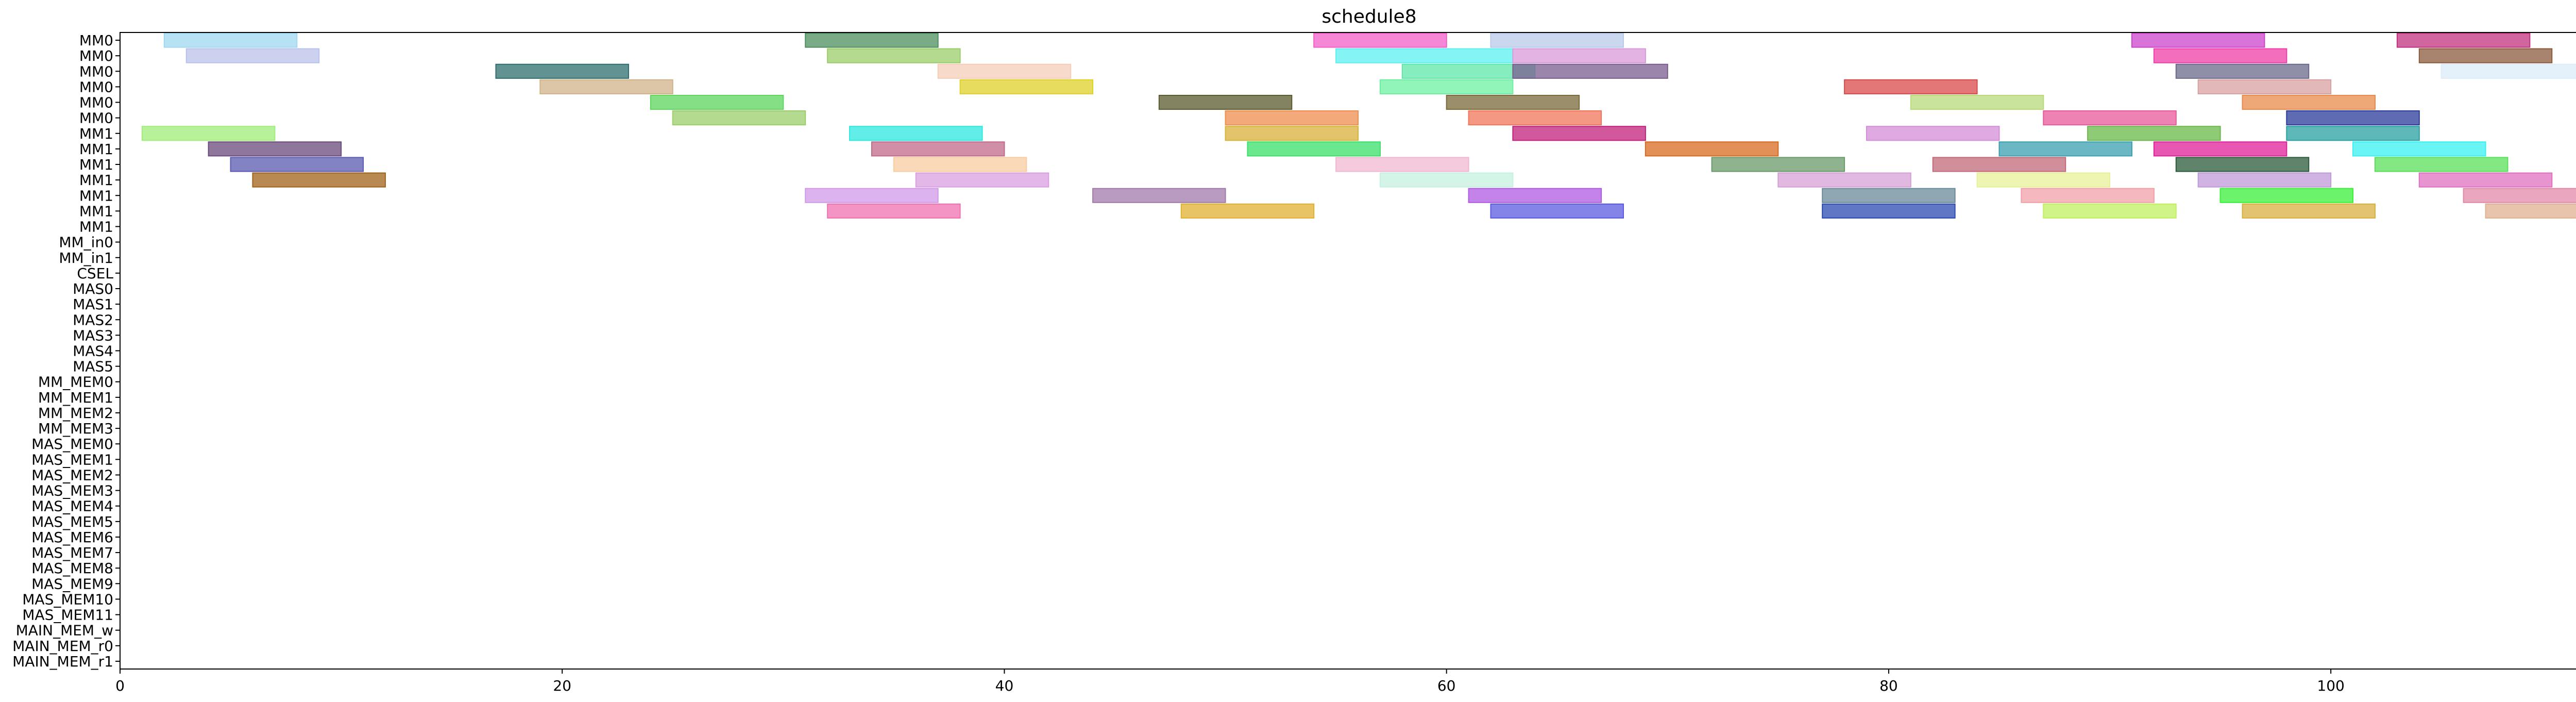 The width and height of the screenshot is (2576, 702). Describe the element at coordinates (75, 397) in the screenshot. I see `y-tick-label: MM_MEM1` at that location.